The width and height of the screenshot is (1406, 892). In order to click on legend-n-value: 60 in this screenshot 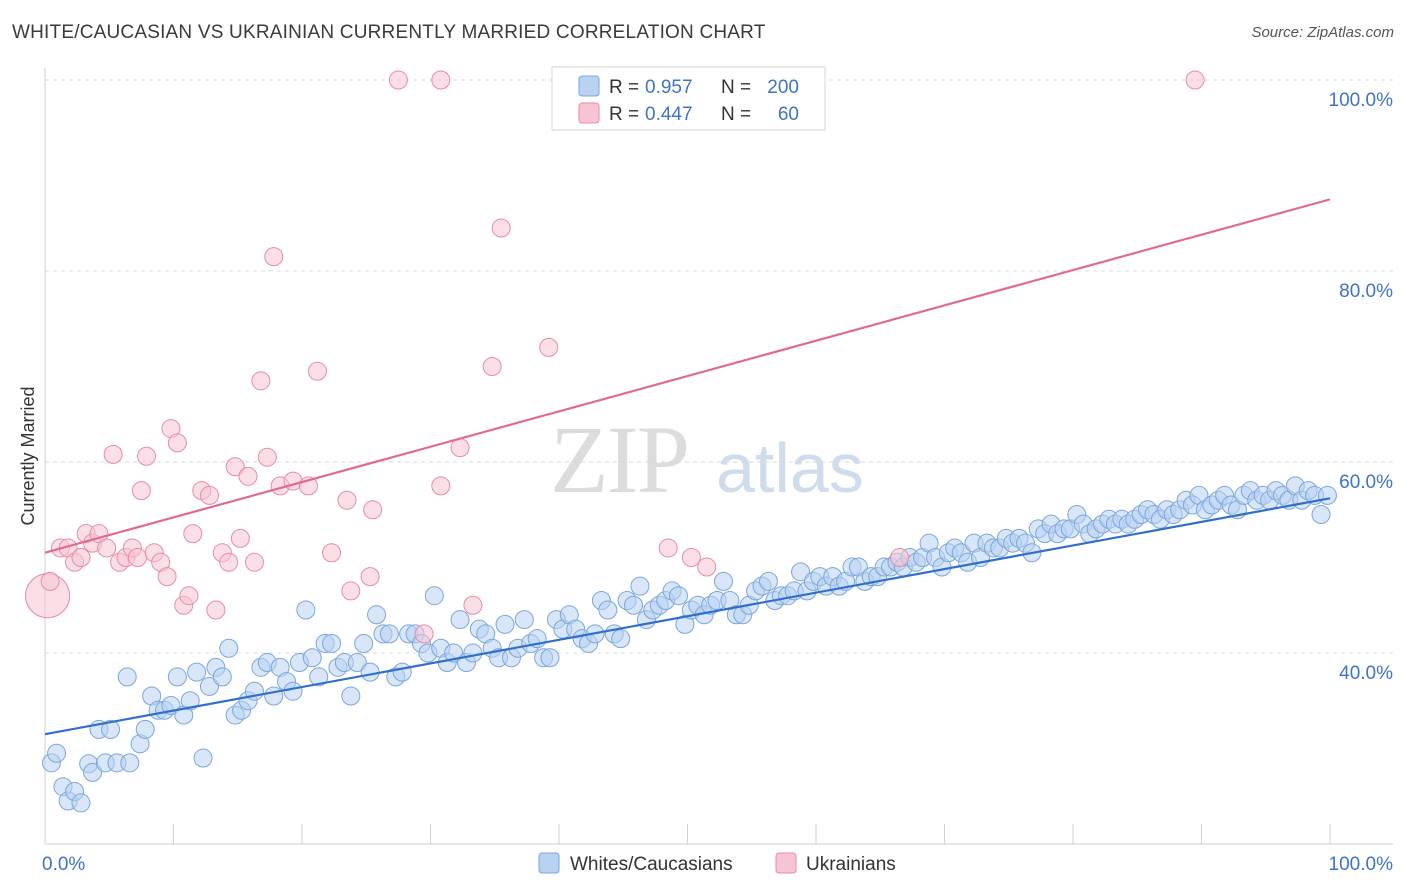, I will do `click(788, 114)`.